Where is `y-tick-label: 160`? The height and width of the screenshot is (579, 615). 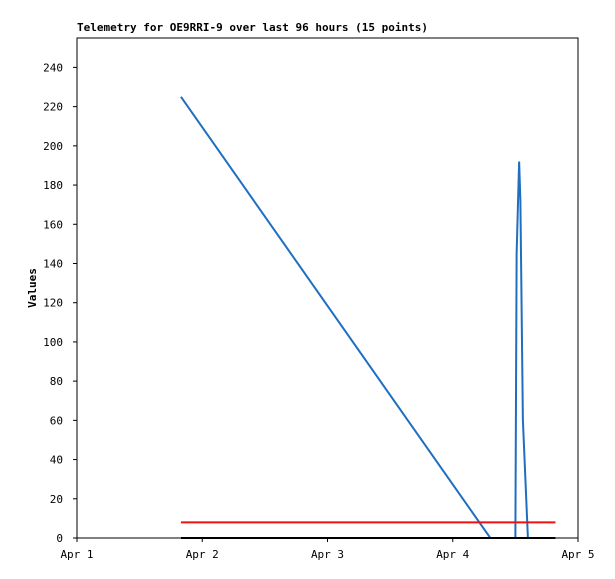 y-tick-label: 160 is located at coordinates (53, 224).